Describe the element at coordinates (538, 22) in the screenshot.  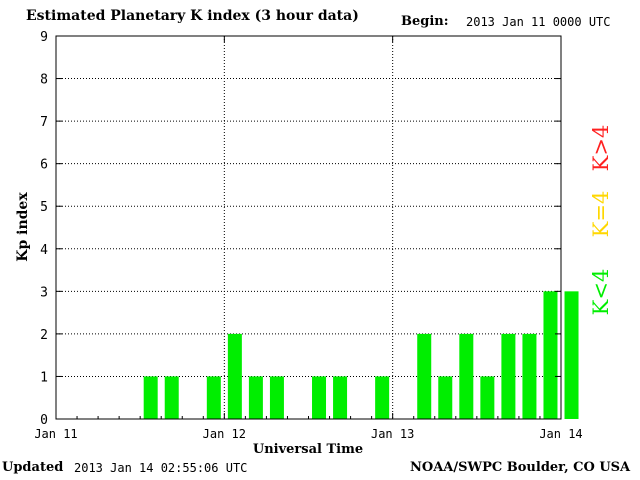
I see `begin-value: 2013 Jan 11 0000 UTC` at that location.